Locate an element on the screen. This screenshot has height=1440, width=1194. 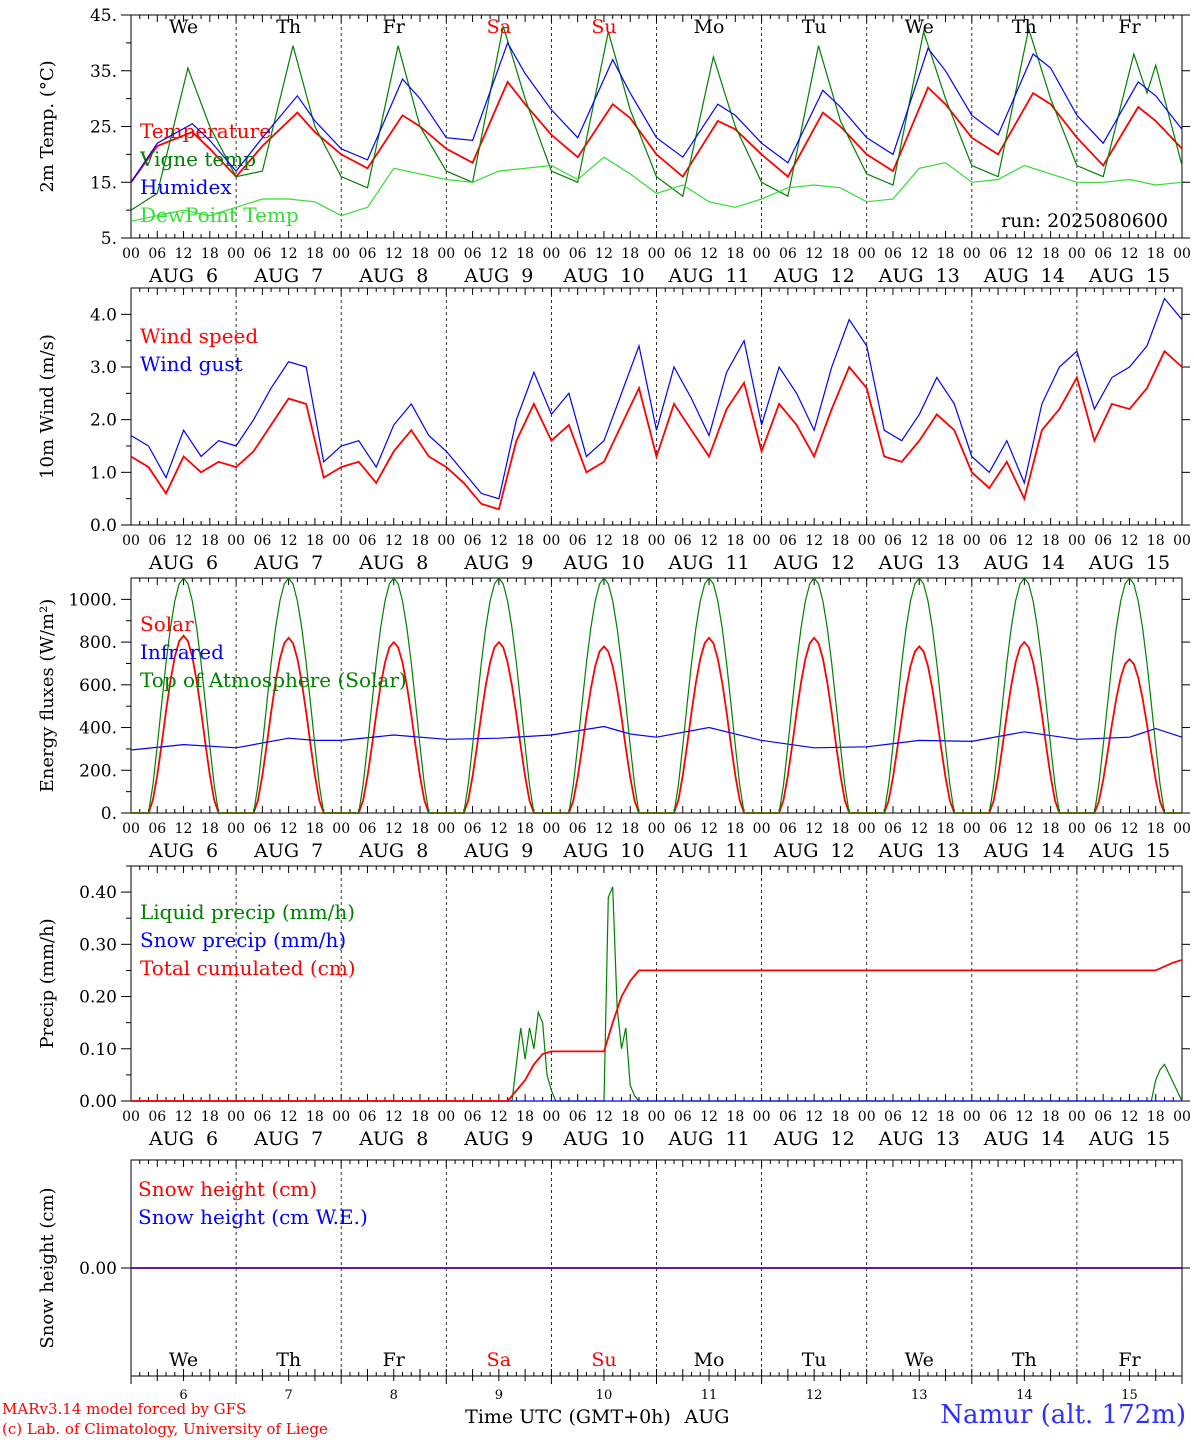
y-tick-label: 5. is located at coordinates (109, 239).